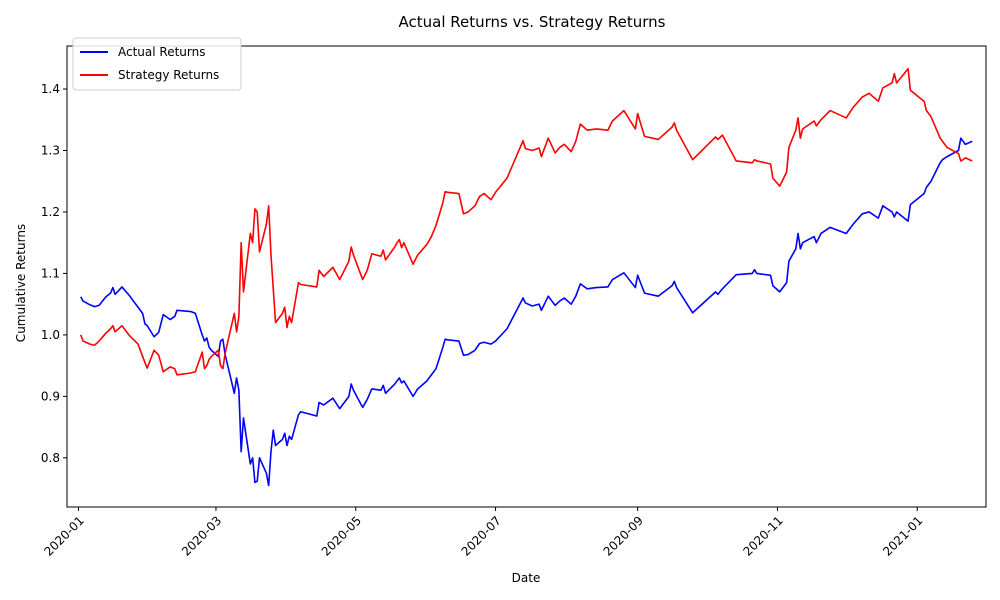 The height and width of the screenshot is (600, 1000). I want to click on legend: Actual Returns Strategy Returns, so click(157, 64).